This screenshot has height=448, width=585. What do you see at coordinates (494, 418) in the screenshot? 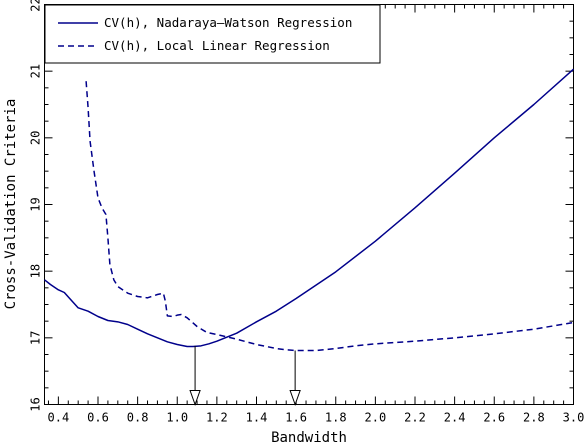
I see `x-tick-label: 2.6` at bounding box center [494, 418].